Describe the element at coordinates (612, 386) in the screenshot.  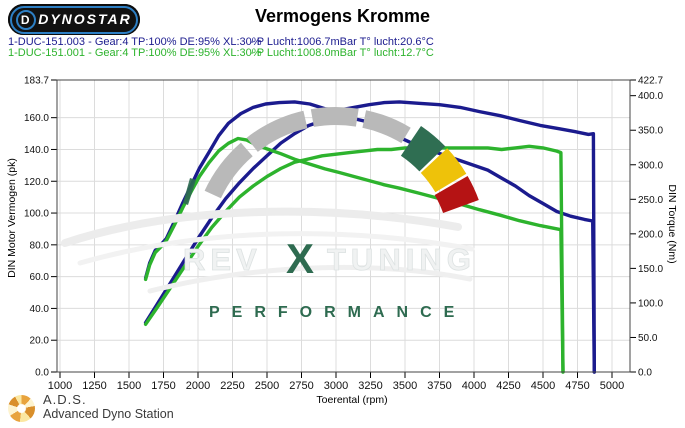
I see `x-tick-label: 5000` at that location.